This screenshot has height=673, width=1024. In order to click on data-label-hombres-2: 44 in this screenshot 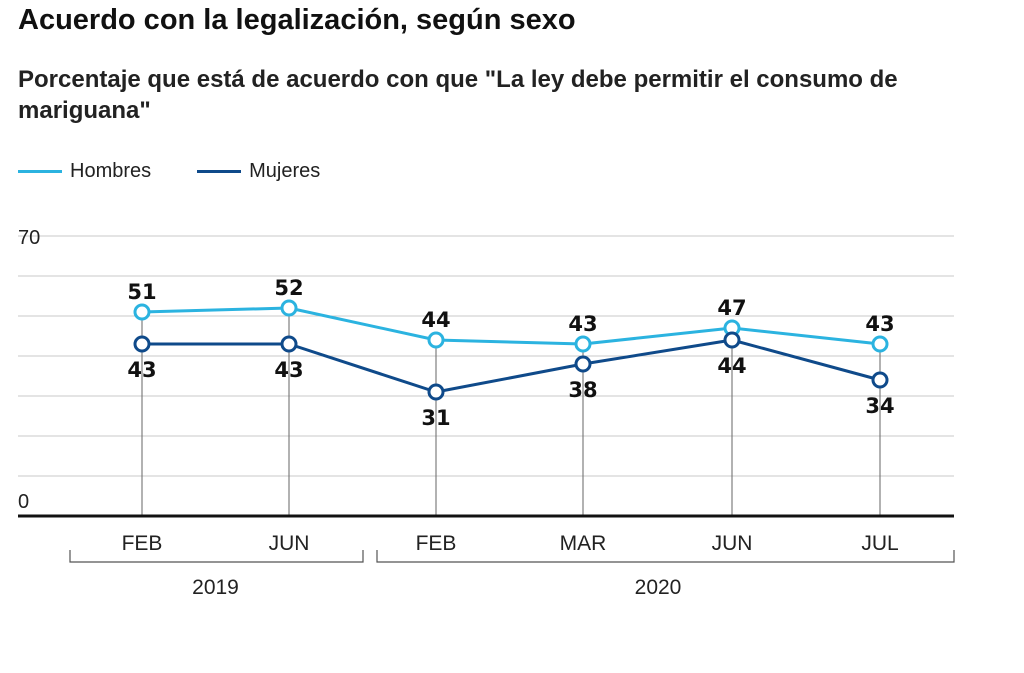, I will do `click(435, 320)`.